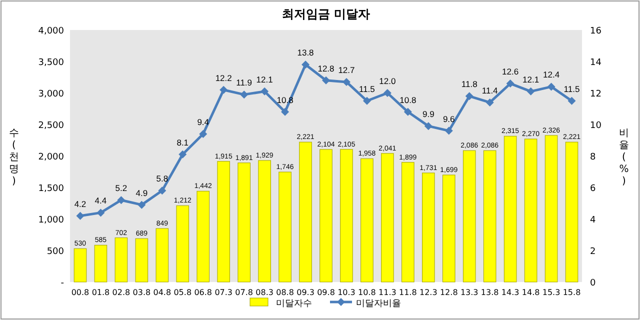 The image size is (640, 320). What do you see at coordinates (593, 157) in the screenshot?
I see `y2-tick-label: 8` at bounding box center [593, 157].